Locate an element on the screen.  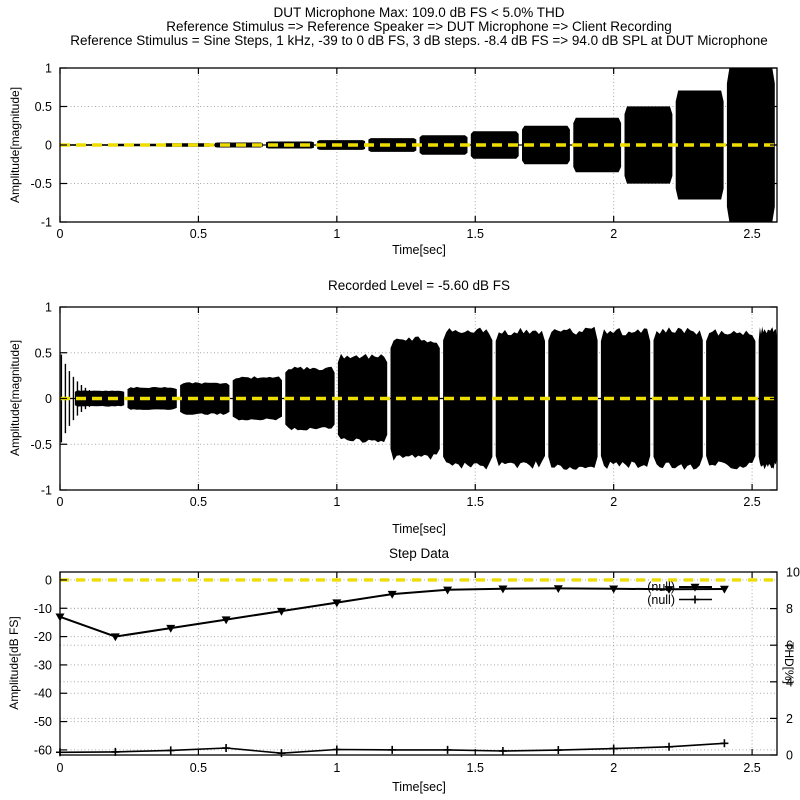
plot2-y-tick-label: 1 is located at coordinates (48, 308).